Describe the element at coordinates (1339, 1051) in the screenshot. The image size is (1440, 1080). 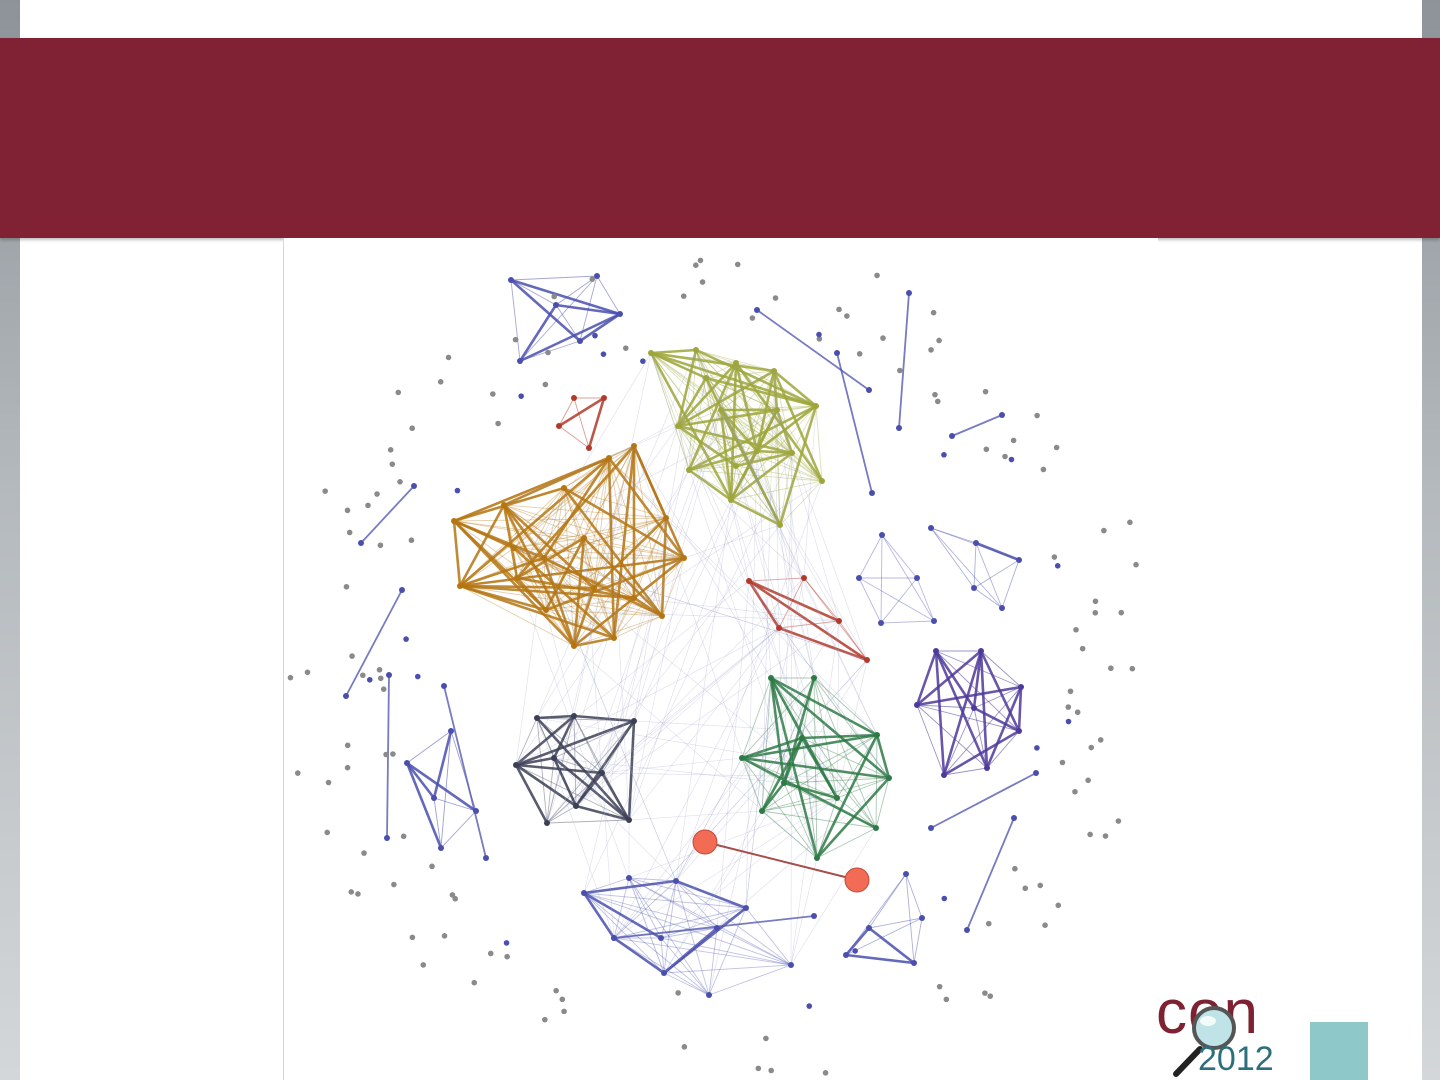
I see `accent-square` at that location.